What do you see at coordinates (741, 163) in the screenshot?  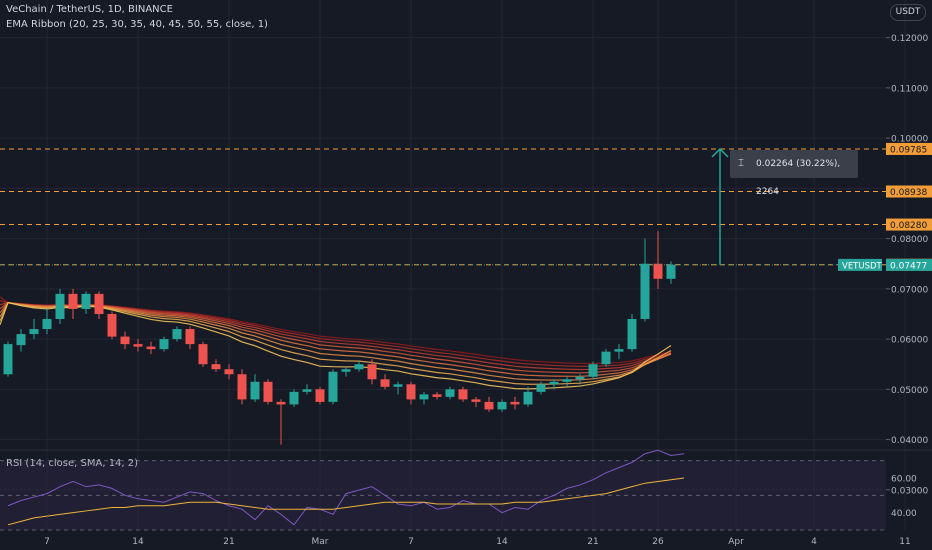 I see `measure-icon: ⌶` at bounding box center [741, 163].